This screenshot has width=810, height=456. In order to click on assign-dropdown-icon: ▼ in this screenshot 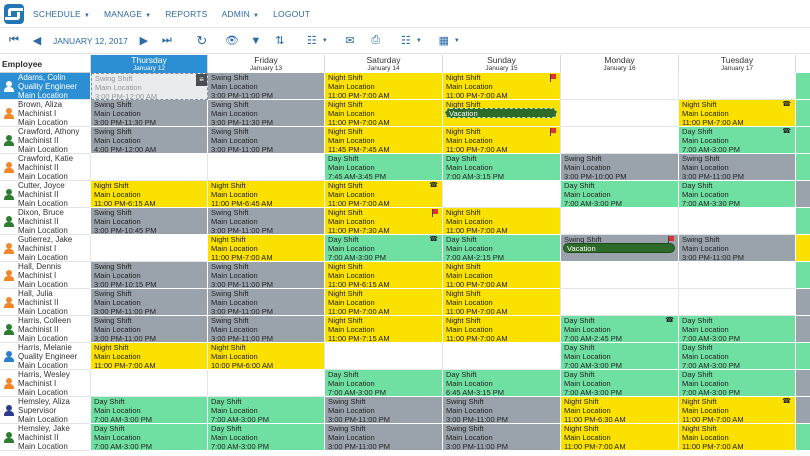, I will do `click(324, 40)`.